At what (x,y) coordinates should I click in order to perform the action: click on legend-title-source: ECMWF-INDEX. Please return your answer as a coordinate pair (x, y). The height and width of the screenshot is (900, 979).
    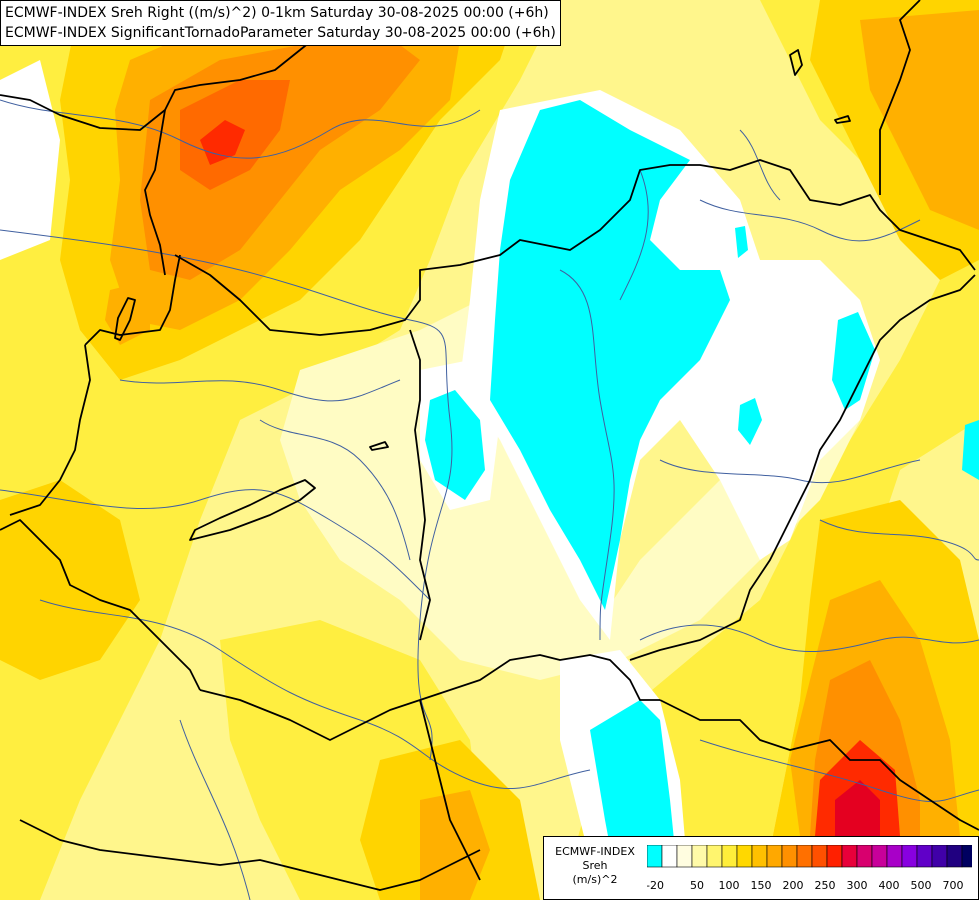
    Looking at the image, I should click on (595, 851).